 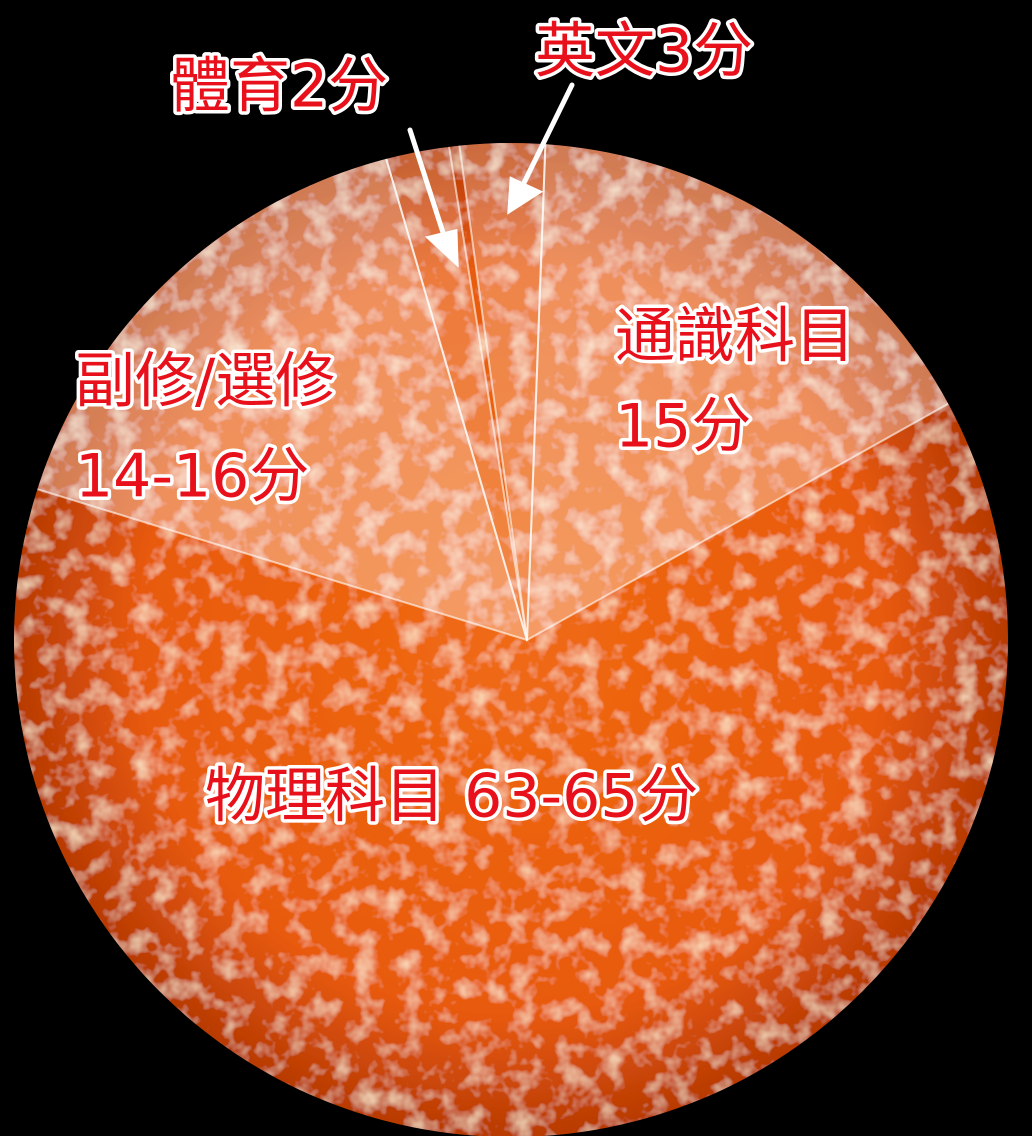 I want to click on label-minor-value: 14-16分, so click(x=192, y=477).